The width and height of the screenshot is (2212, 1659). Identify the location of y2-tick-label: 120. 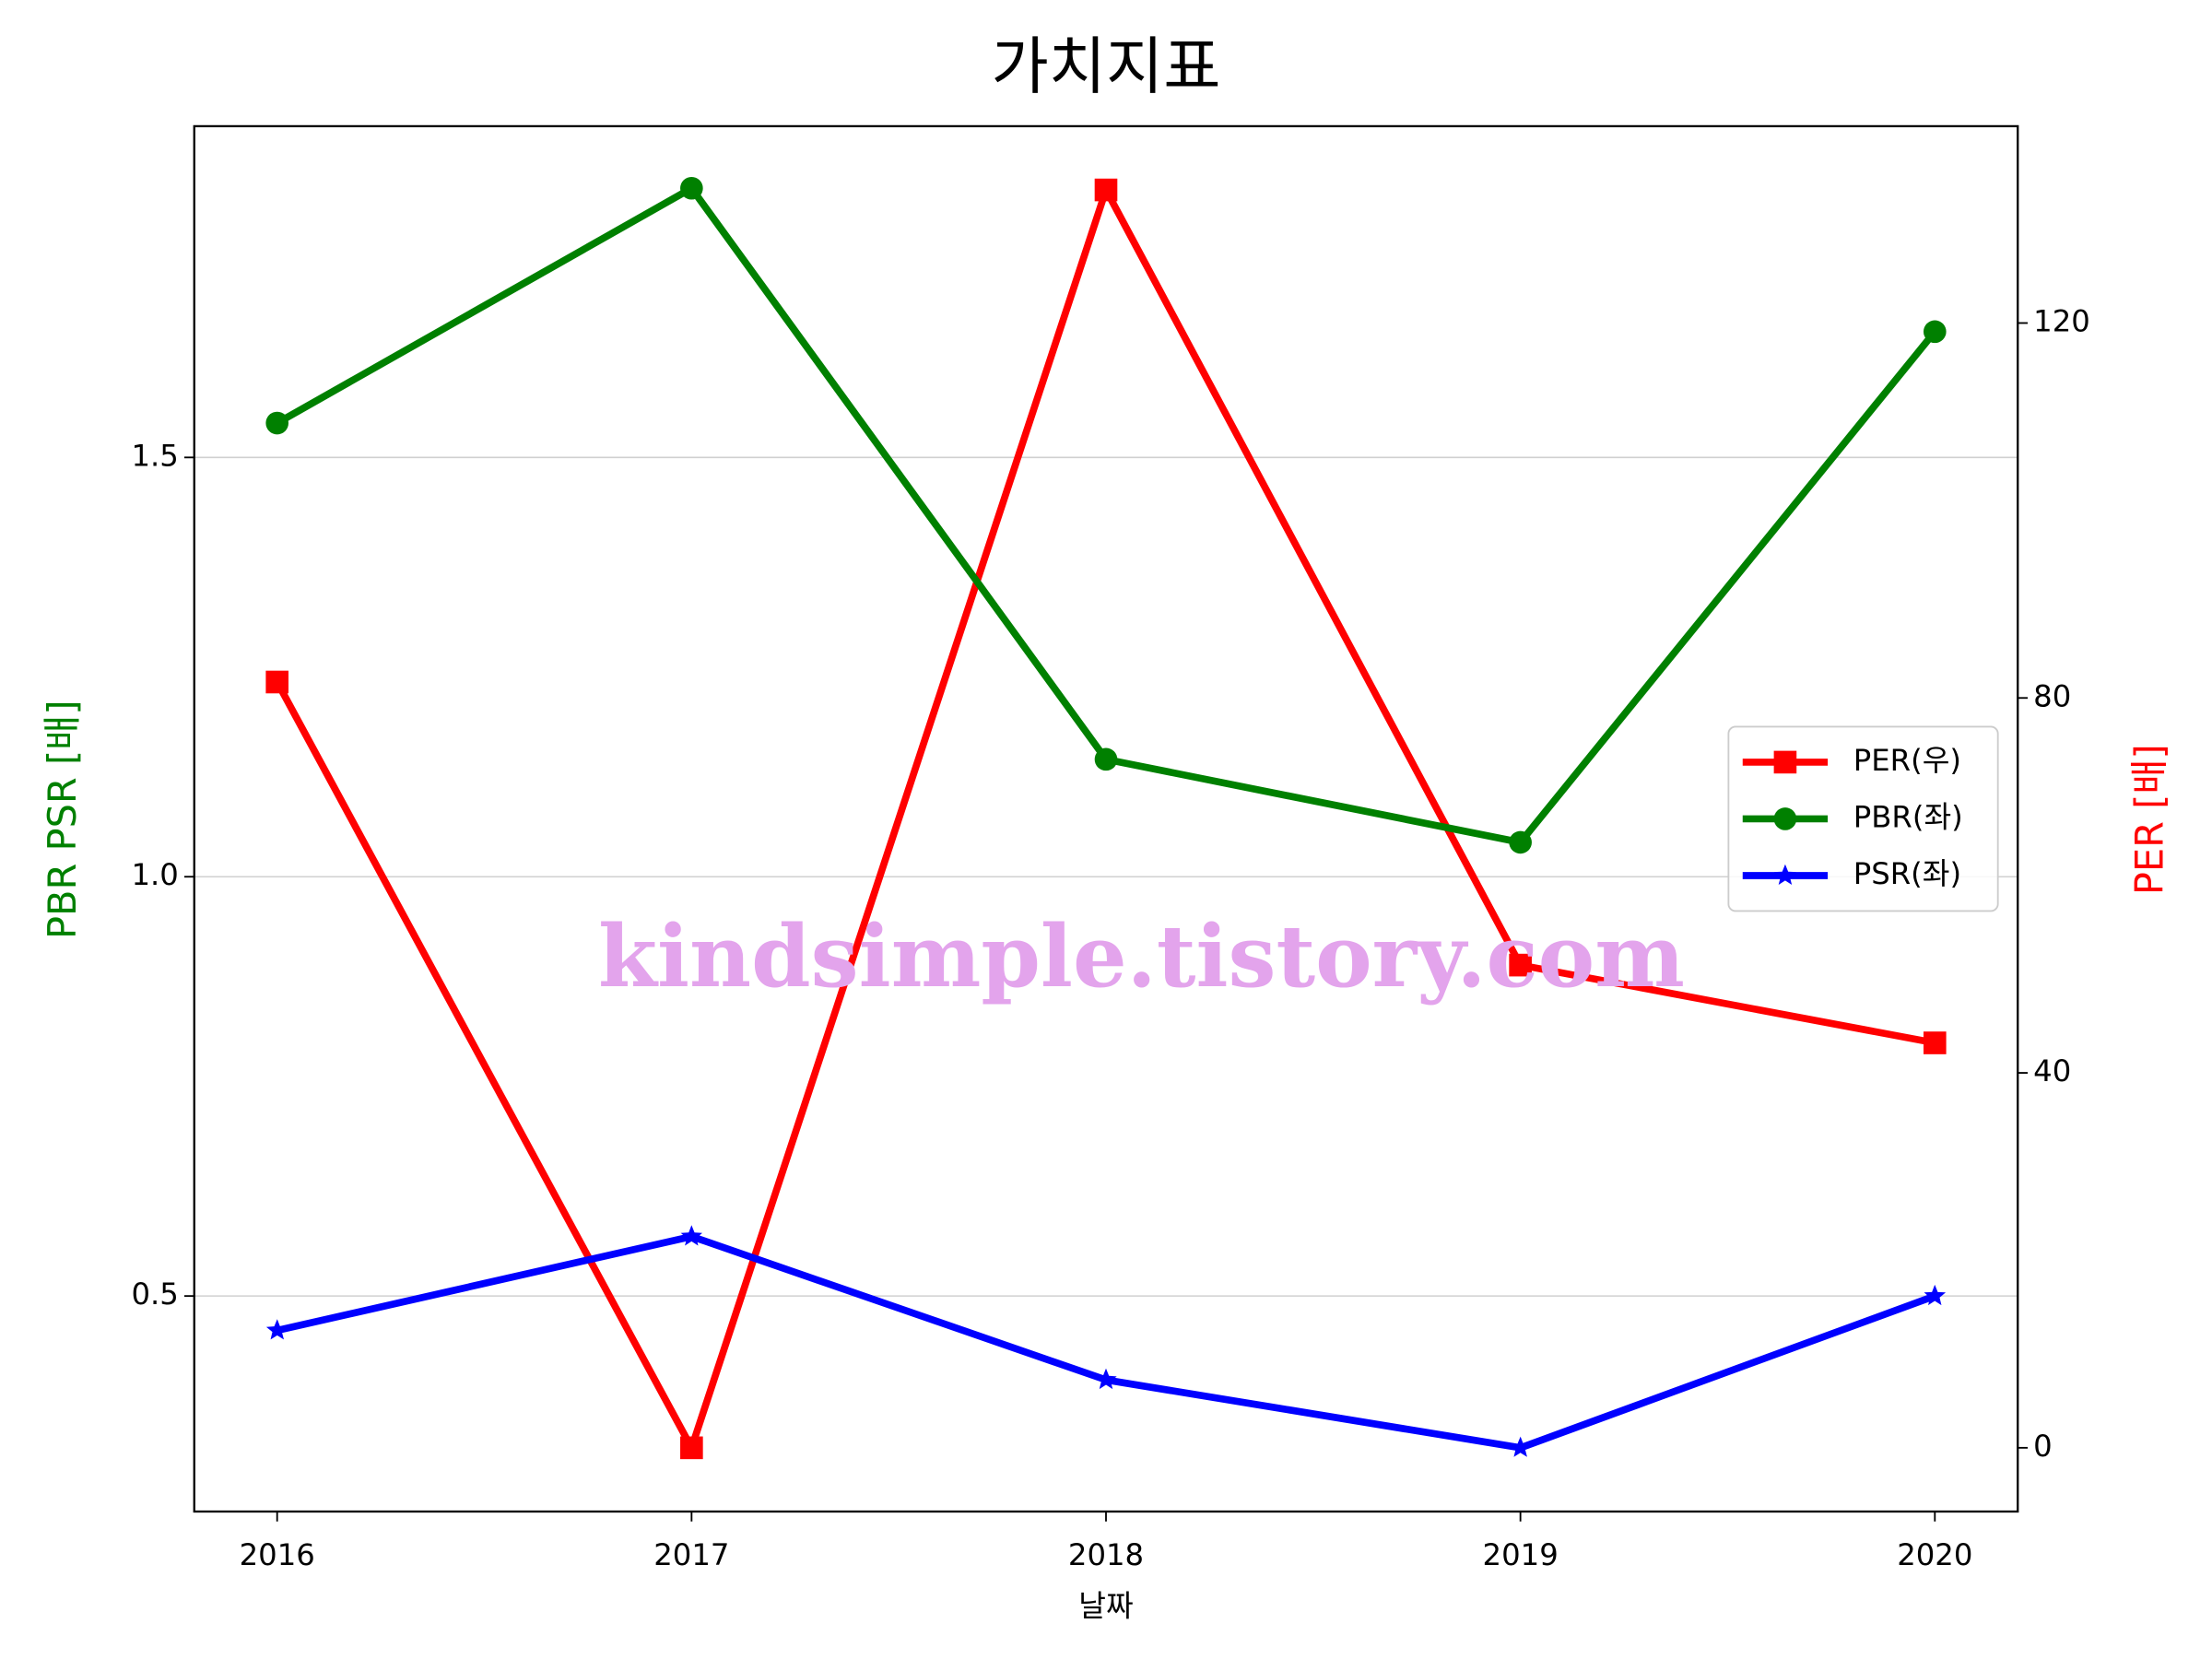
(2061, 320).